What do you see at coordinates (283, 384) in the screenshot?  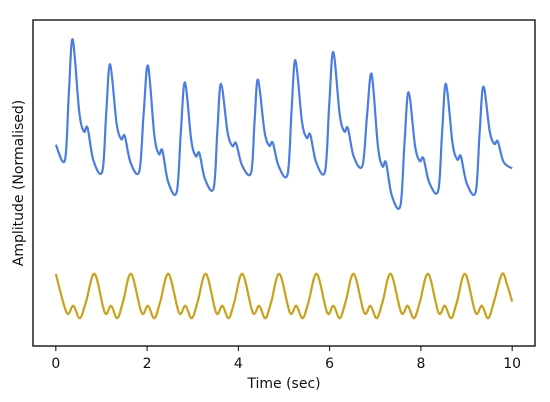 I see `x-axis-label: Time (sec)` at bounding box center [283, 384].